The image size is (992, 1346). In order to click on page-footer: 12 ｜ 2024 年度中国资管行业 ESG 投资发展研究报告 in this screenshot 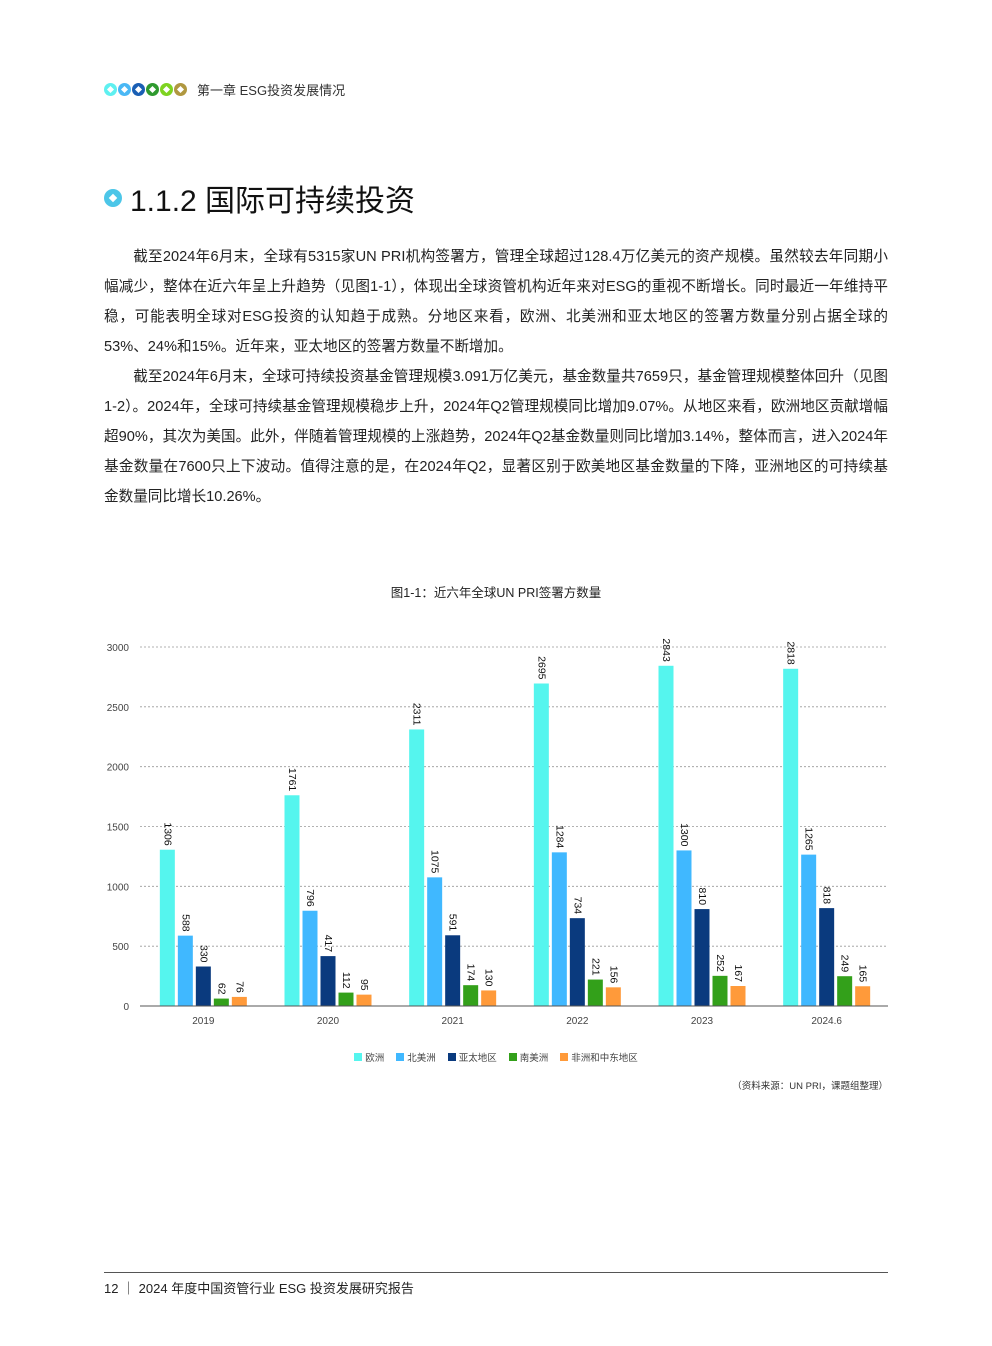, I will do `click(259, 1288)`.